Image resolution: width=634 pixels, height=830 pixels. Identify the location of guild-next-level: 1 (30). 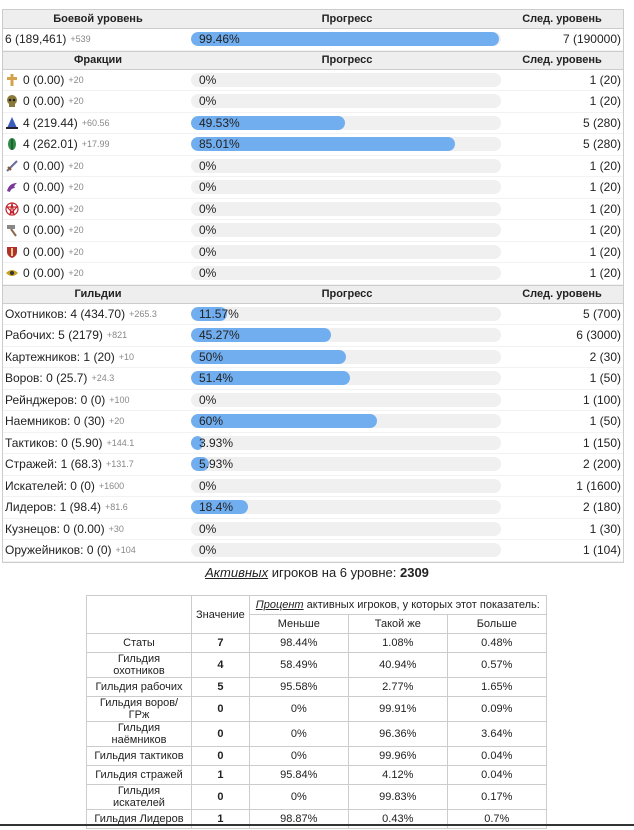
(605, 528).